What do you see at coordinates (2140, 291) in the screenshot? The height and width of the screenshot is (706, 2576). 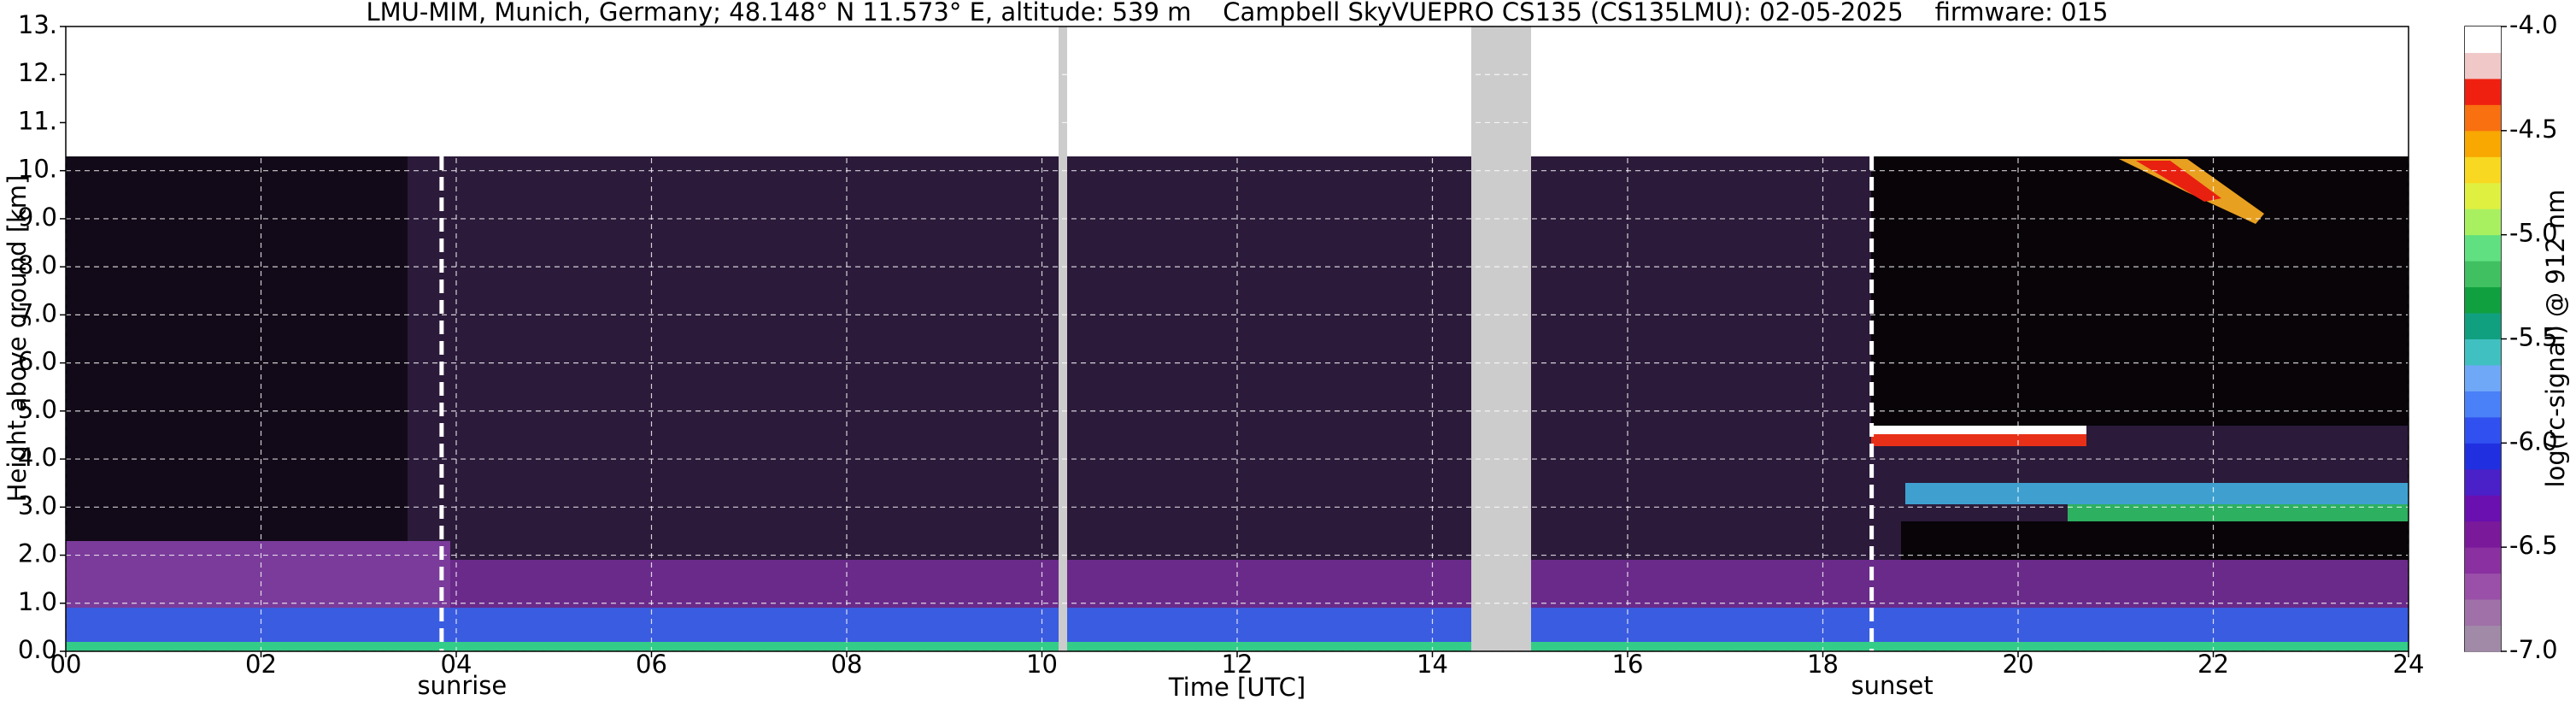 I see `clear-sky` at bounding box center [2140, 291].